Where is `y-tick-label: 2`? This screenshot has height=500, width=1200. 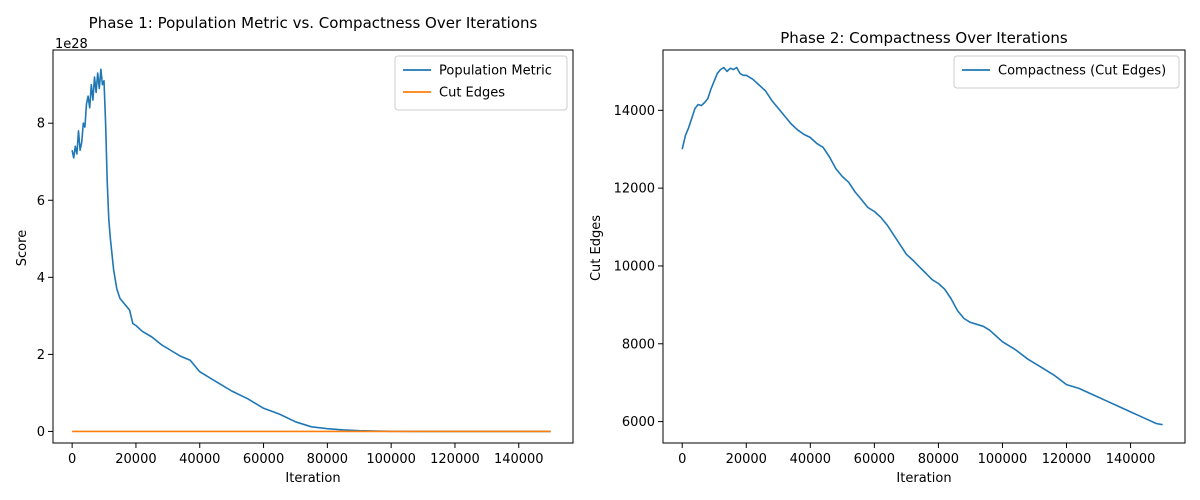 y-tick-label: 2 is located at coordinates (41, 355).